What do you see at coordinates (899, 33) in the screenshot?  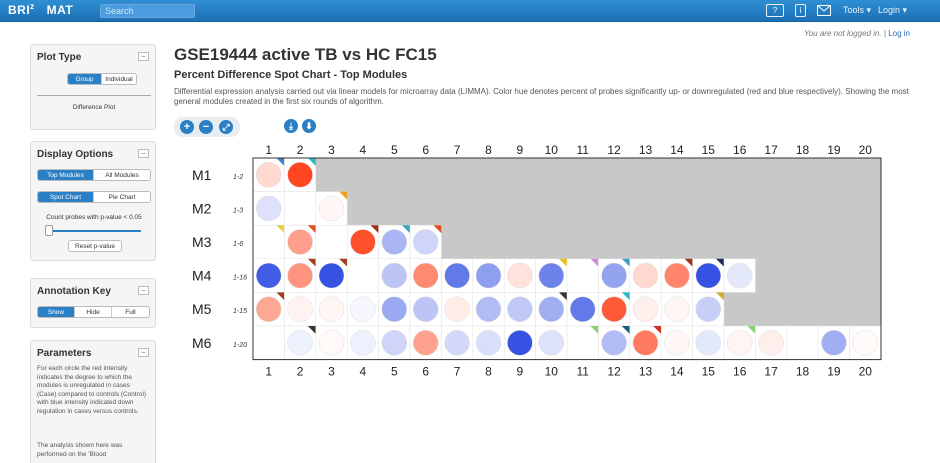 I see `login-link: Log in` at bounding box center [899, 33].